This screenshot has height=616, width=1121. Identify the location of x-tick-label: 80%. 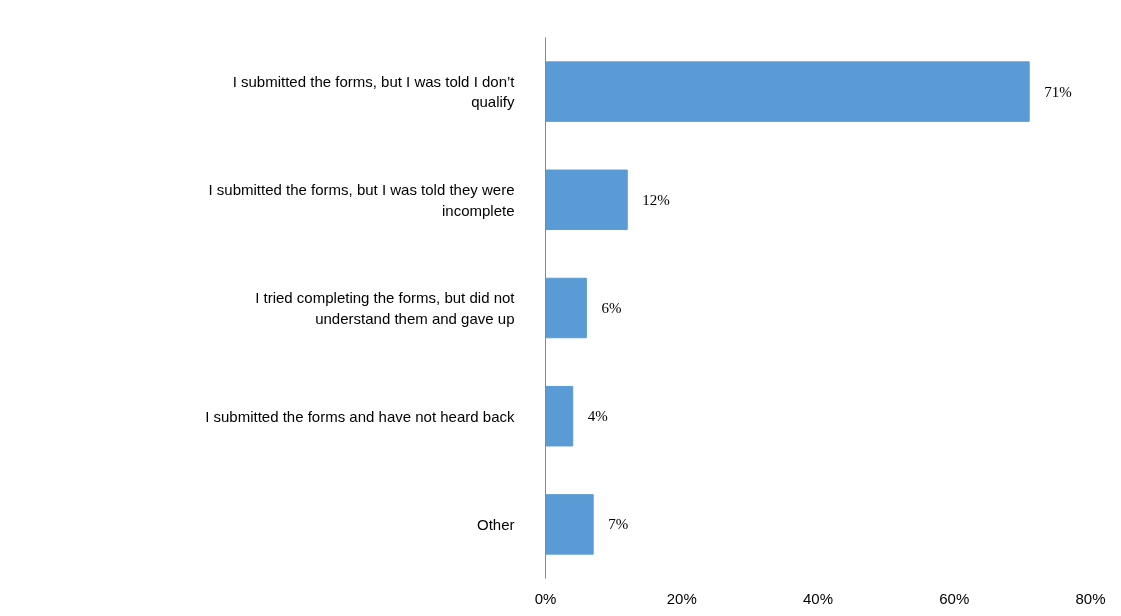
(1090, 598).